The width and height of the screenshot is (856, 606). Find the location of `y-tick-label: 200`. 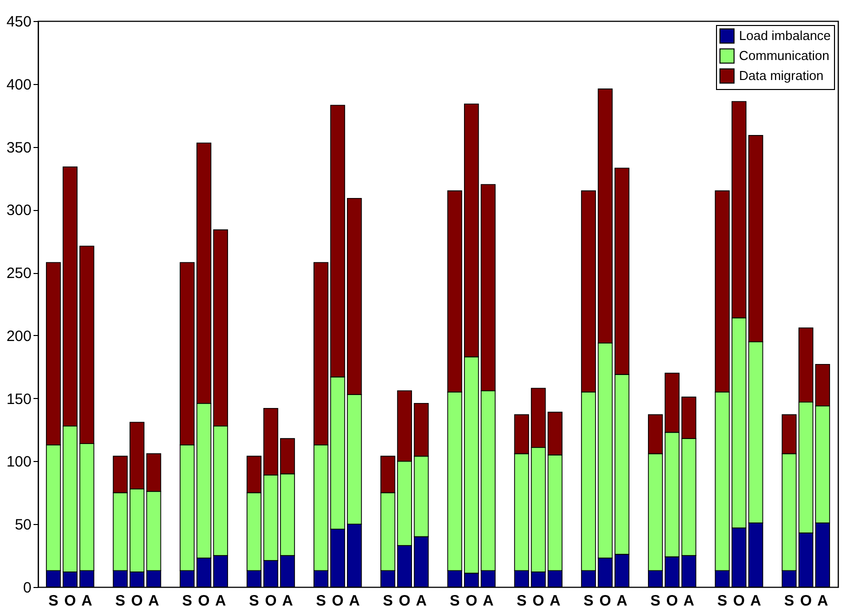

y-tick-label: 200 is located at coordinates (19, 336).